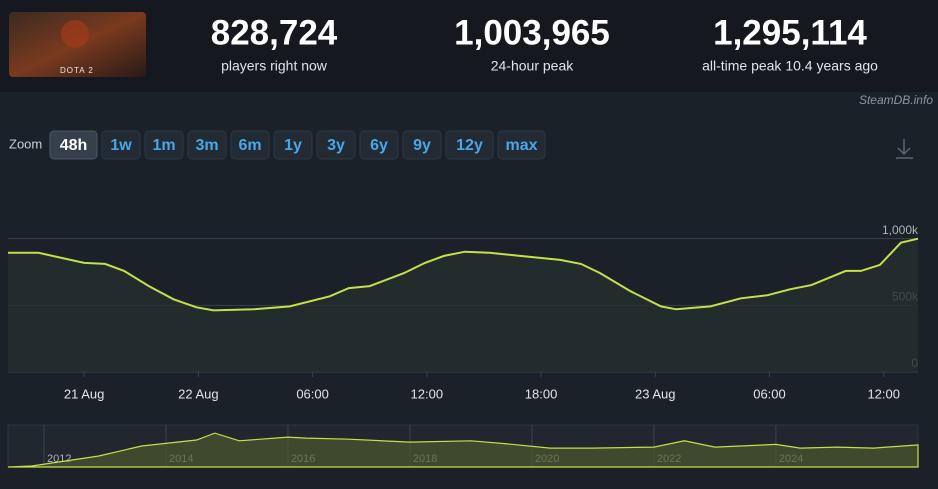  I want to click on zoom-button-label: 1m, so click(163, 145).